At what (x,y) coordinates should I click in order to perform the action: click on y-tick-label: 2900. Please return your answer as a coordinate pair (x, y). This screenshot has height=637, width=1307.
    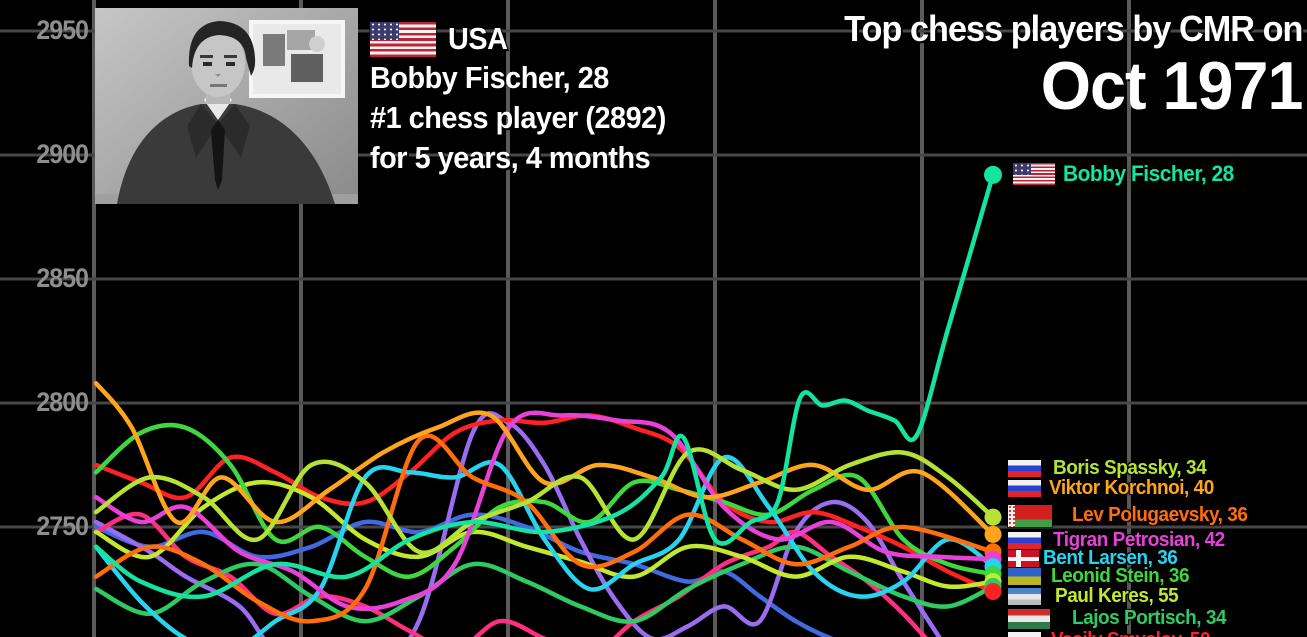
    Looking at the image, I should click on (62, 154).